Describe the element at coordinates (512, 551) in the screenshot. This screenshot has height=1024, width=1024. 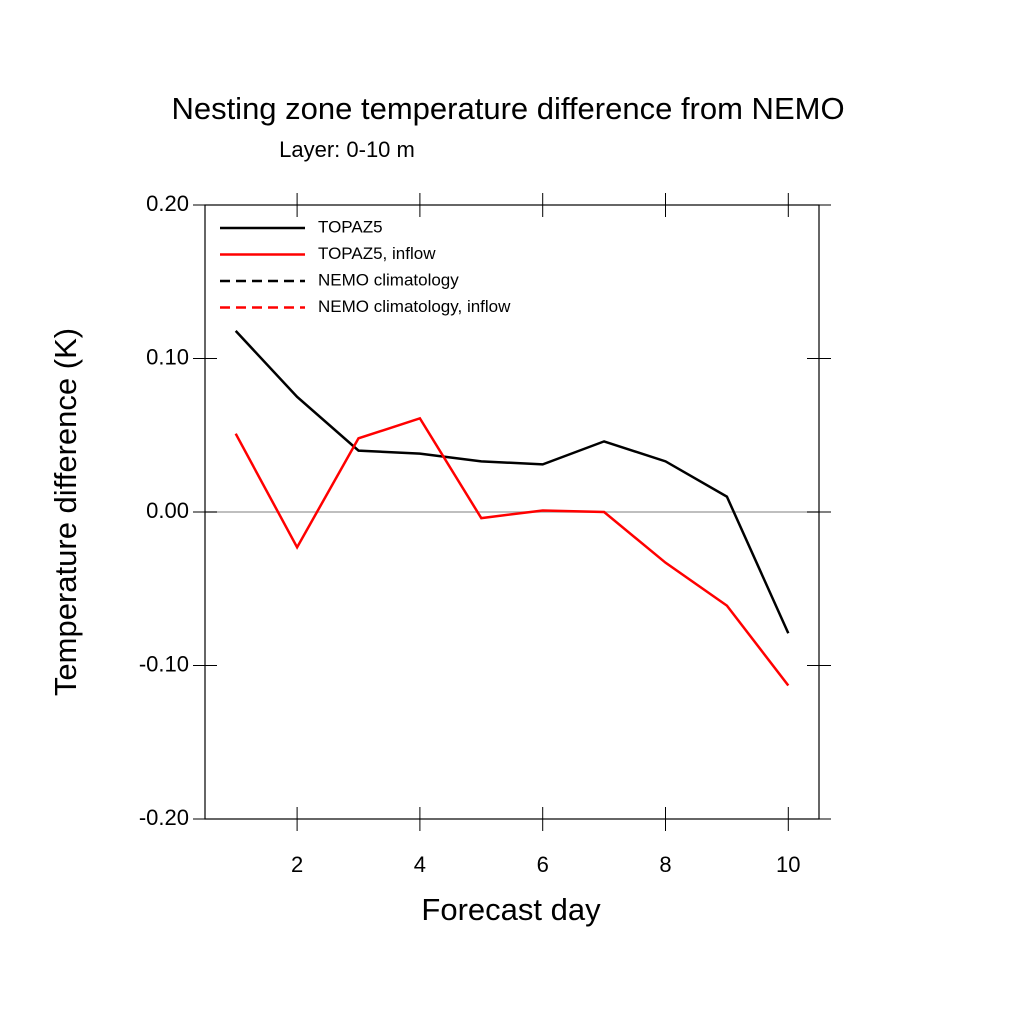
I see `series-line` at that location.